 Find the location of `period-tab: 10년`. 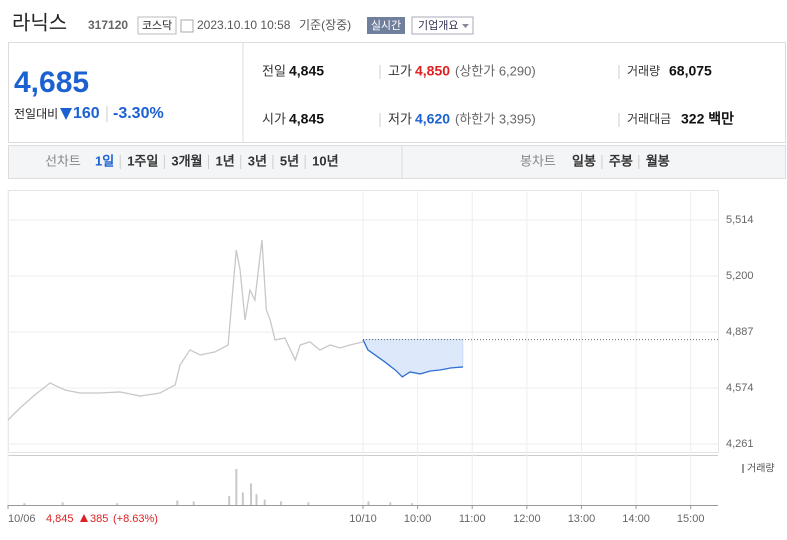

period-tab: 10년 is located at coordinates (325, 160).